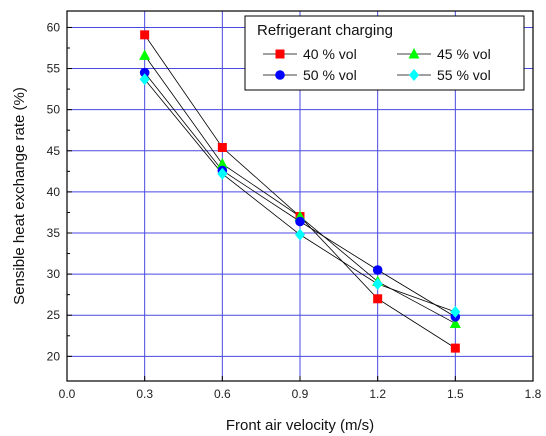 Image resolution: width=546 pixels, height=436 pixels. What do you see at coordinates (54, 356) in the screenshot?
I see `y-tick-label: 20` at bounding box center [54, 356].